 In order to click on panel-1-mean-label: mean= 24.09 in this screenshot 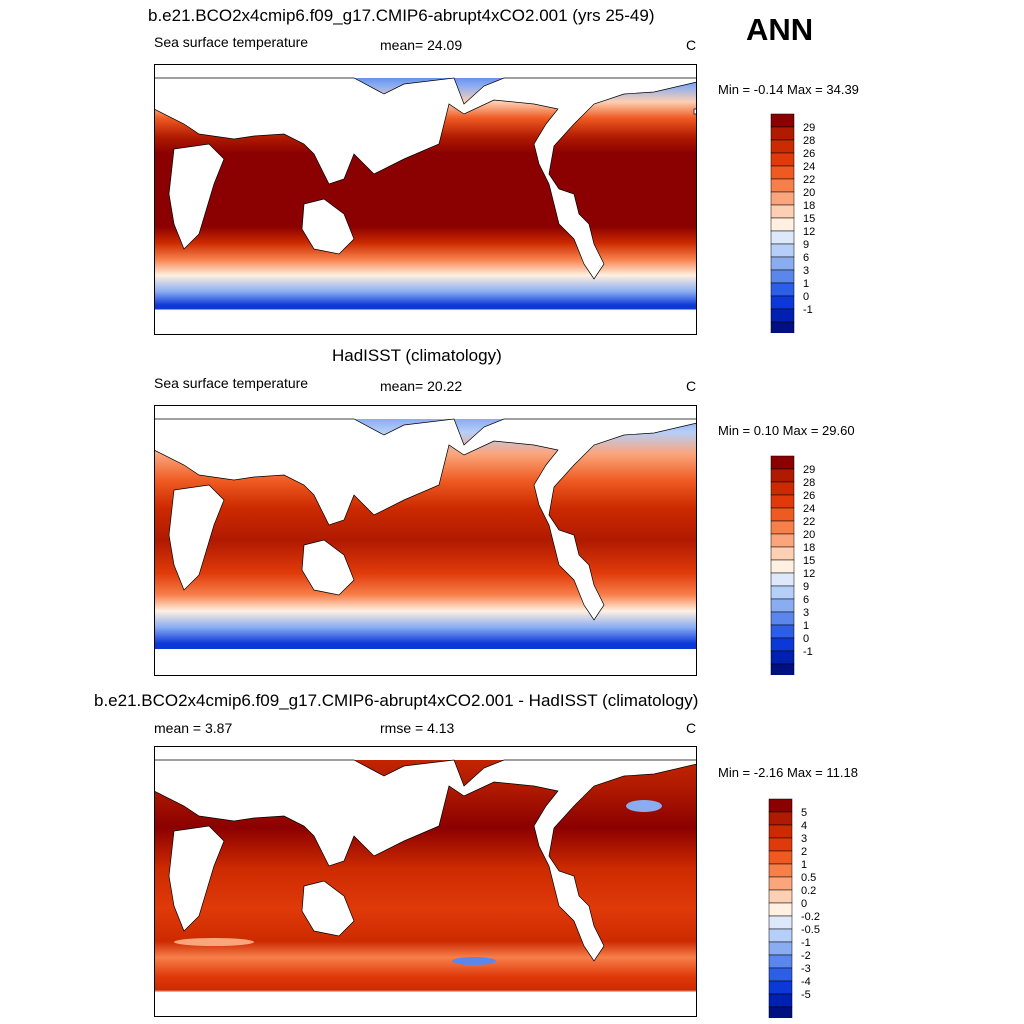, I will do `click(421, 45)`.